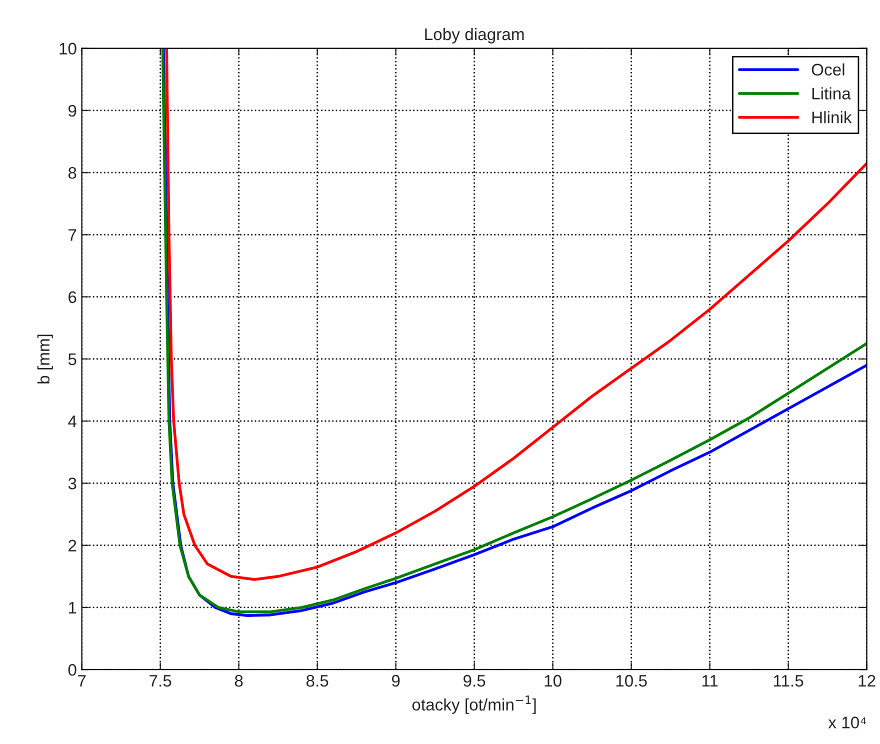 The height and width of the screenshot is (744, 880). I want to click on x-tick-label: 8, so click(238, 680).